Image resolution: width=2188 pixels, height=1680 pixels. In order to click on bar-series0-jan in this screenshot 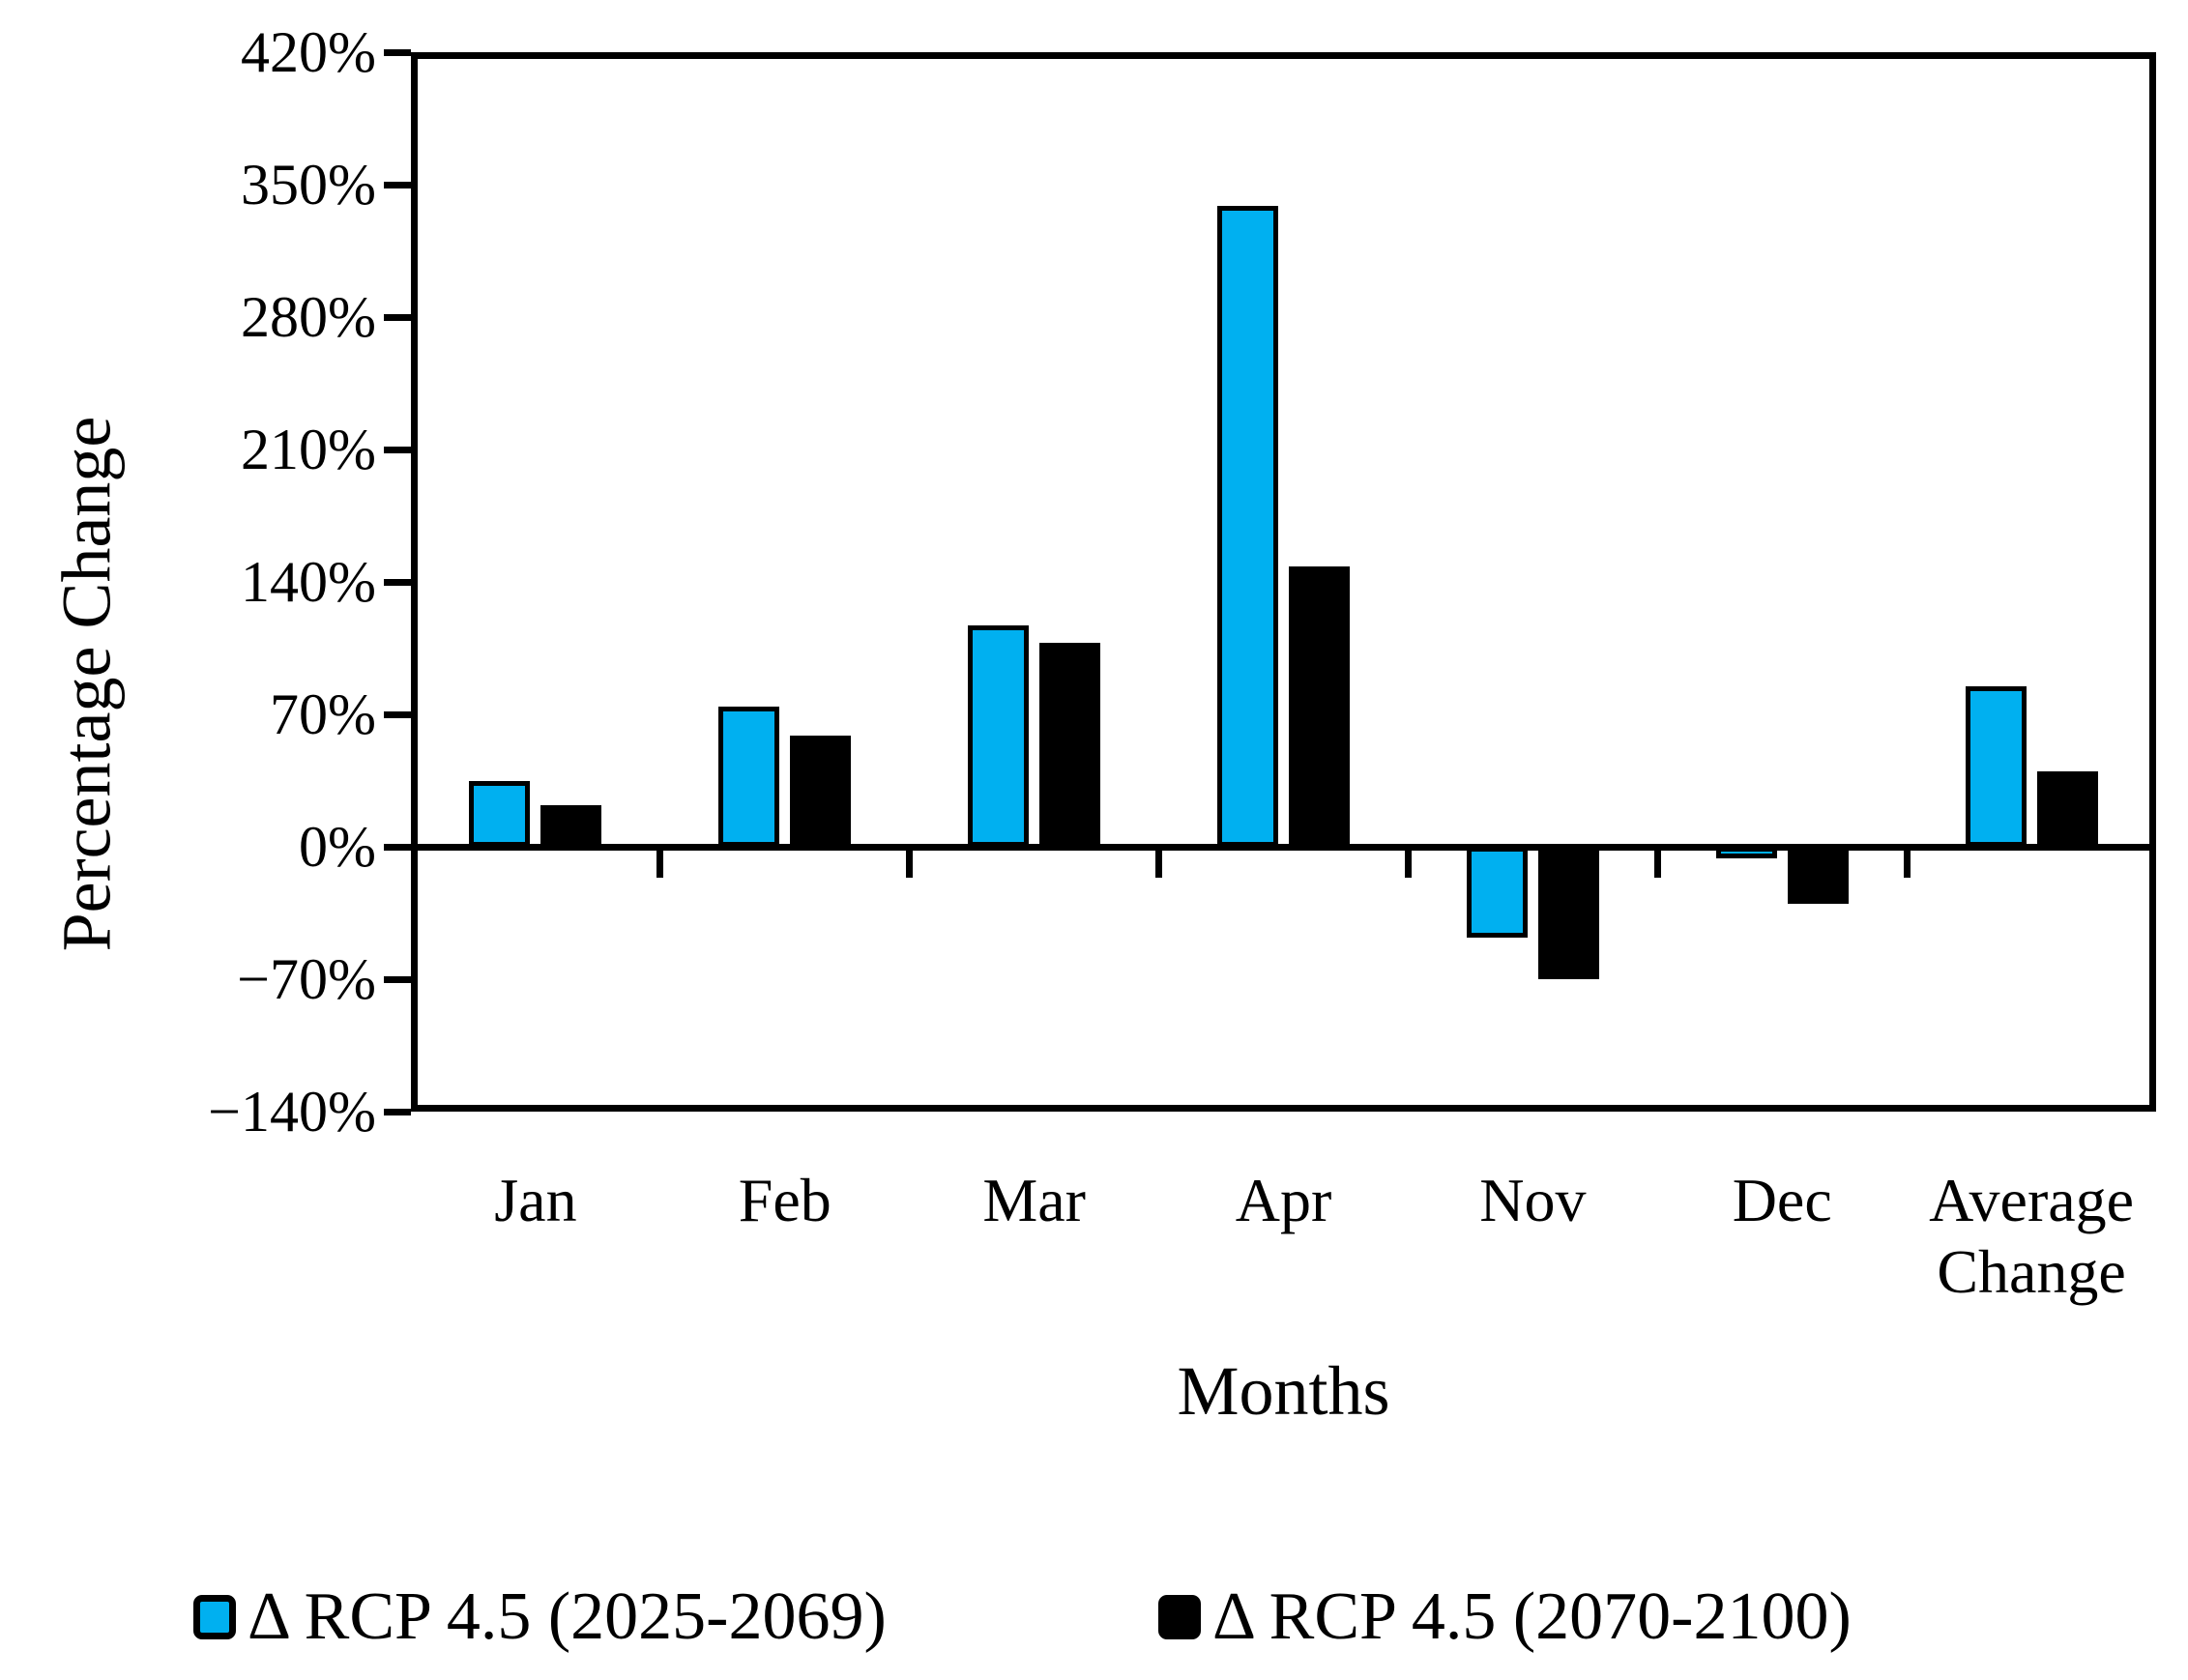, I will do `click(500, 814)`.